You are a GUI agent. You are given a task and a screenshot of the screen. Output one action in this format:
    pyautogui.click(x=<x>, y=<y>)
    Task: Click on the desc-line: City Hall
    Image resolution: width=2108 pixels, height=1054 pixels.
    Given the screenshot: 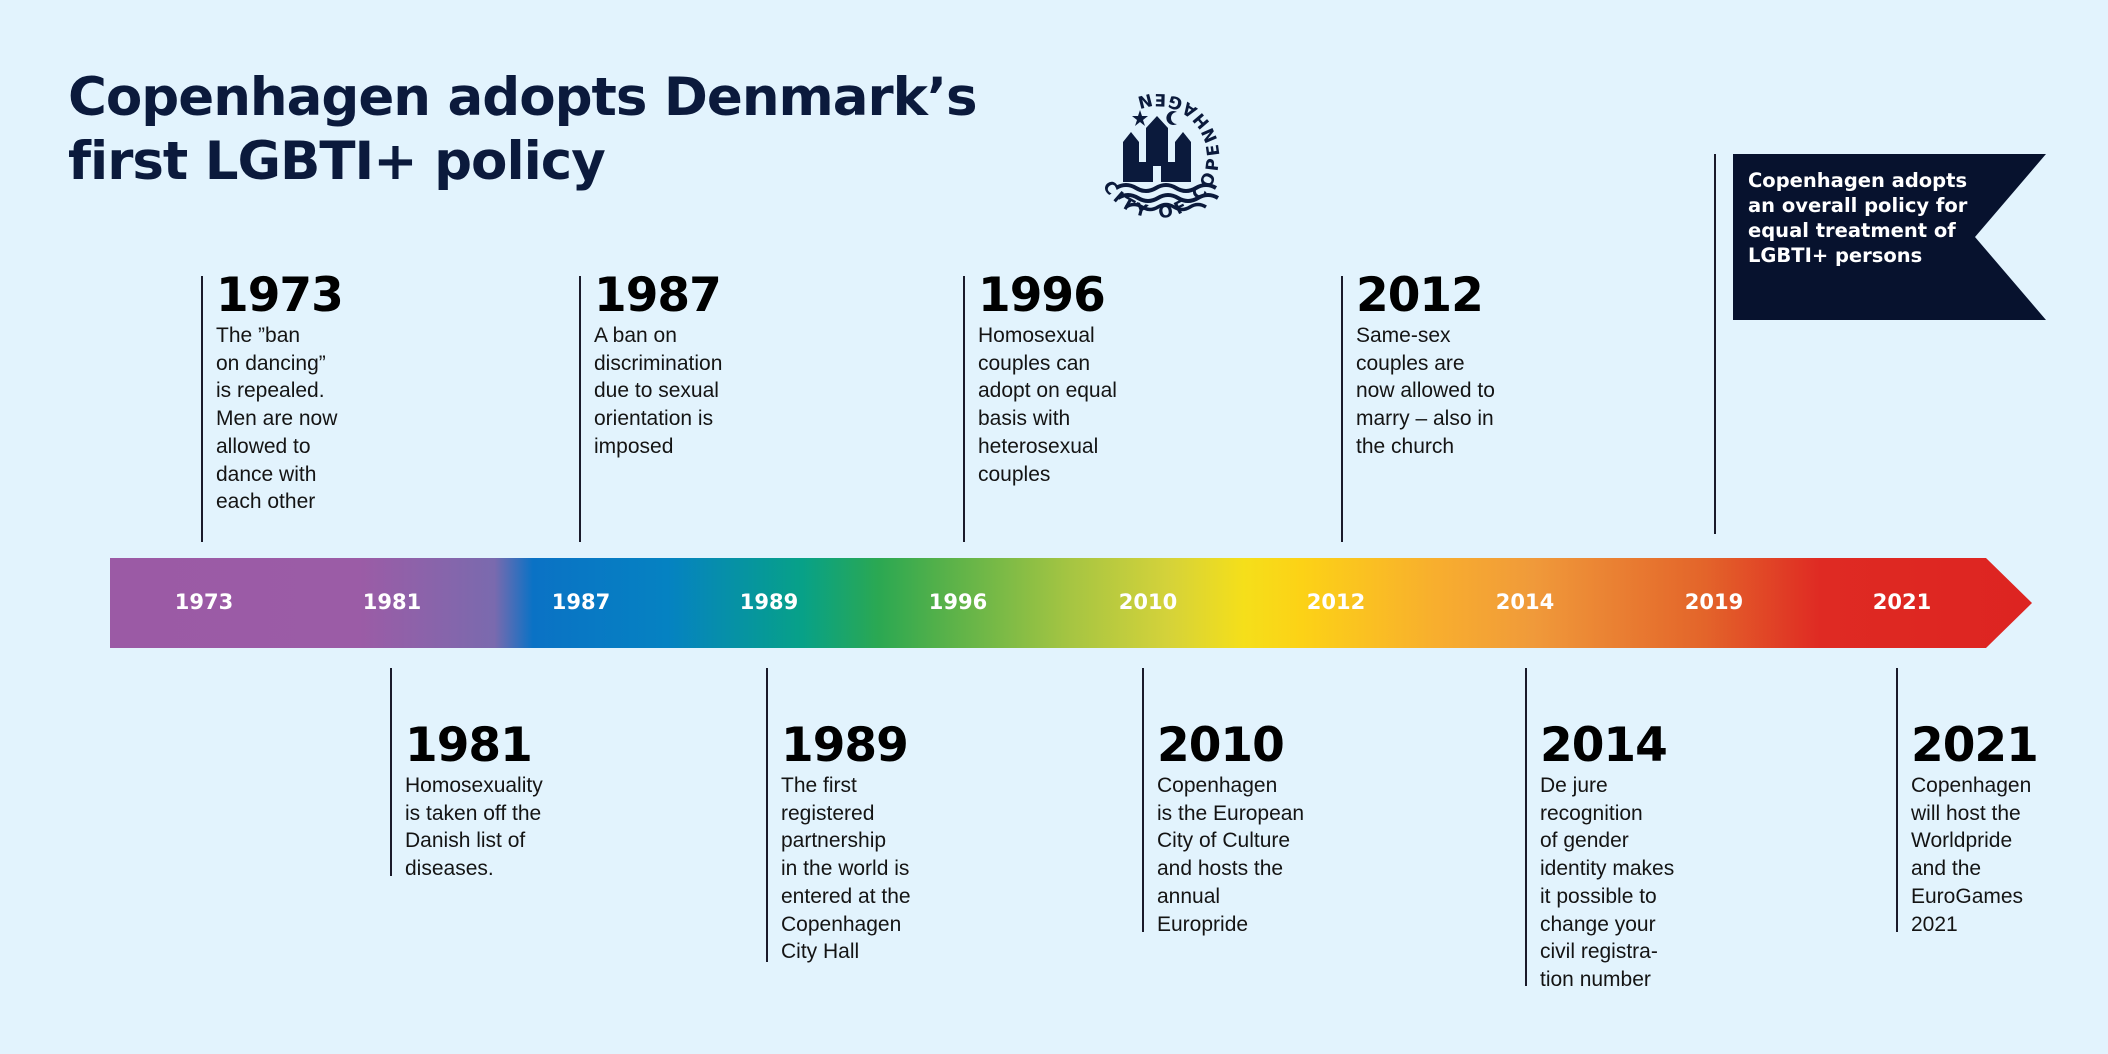 What is the action you would take?
    pyautogui.click(x=820, y=952)
    